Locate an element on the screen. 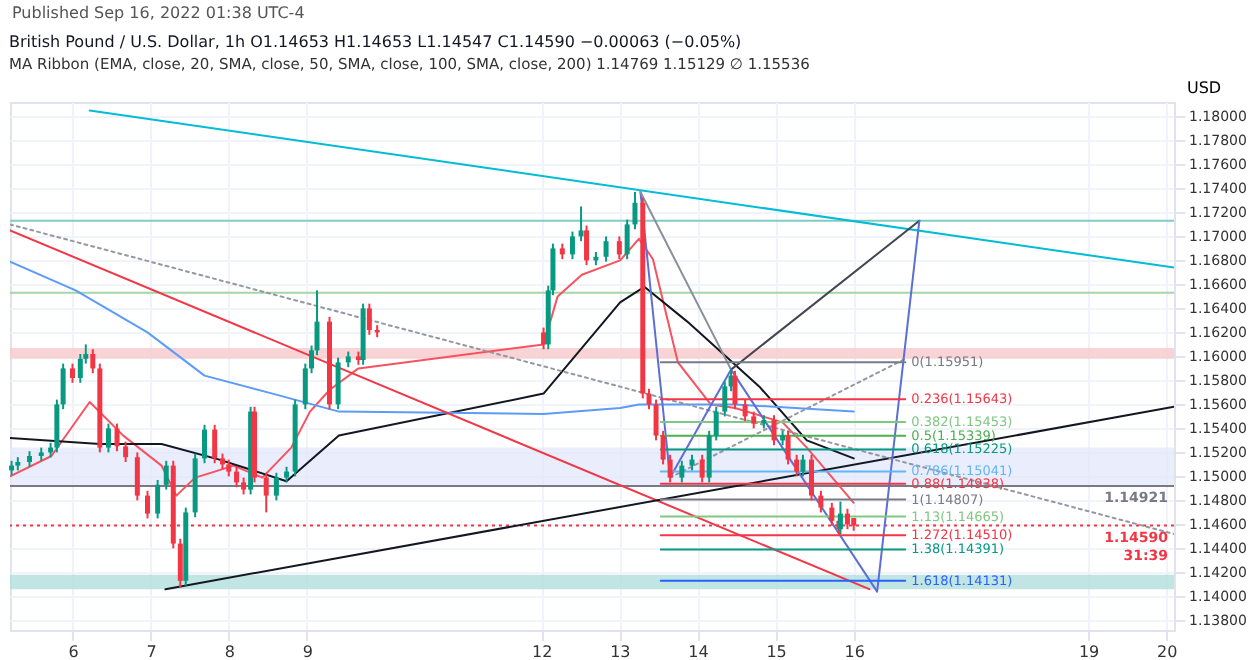  x-tick-label: 14 is located at coordinates (698, 651).